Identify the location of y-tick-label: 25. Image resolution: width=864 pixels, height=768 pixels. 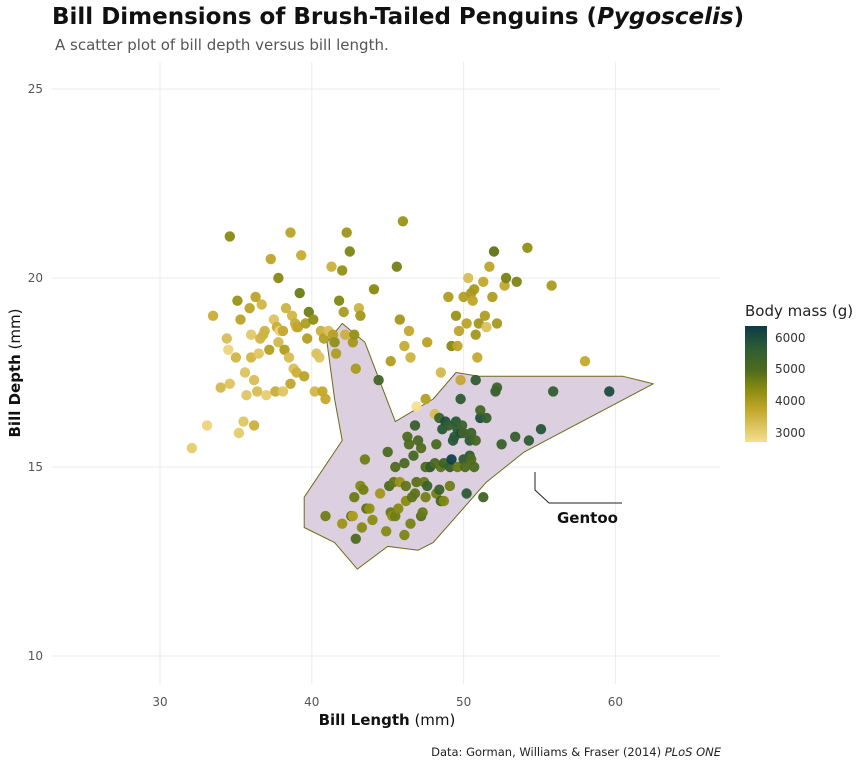
(35, 89).